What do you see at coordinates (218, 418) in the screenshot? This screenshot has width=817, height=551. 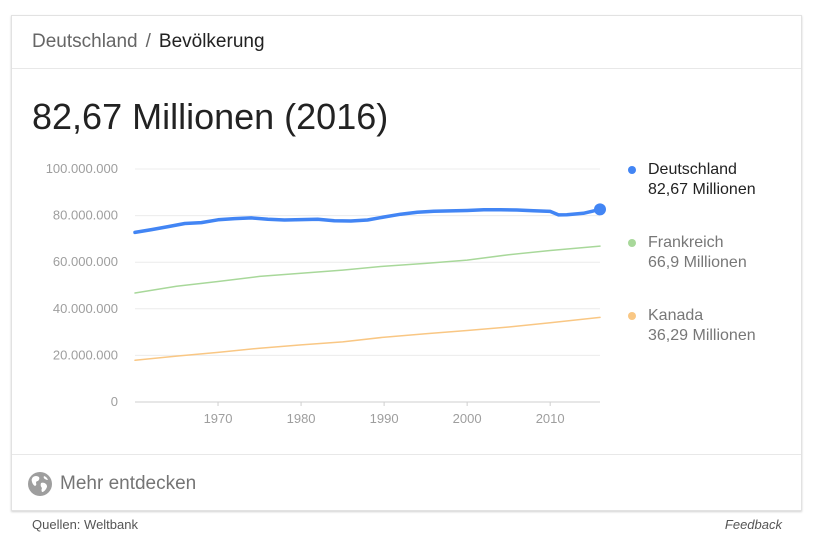 I see `x-tick-label: 1970` at bounding box center [218, 418].